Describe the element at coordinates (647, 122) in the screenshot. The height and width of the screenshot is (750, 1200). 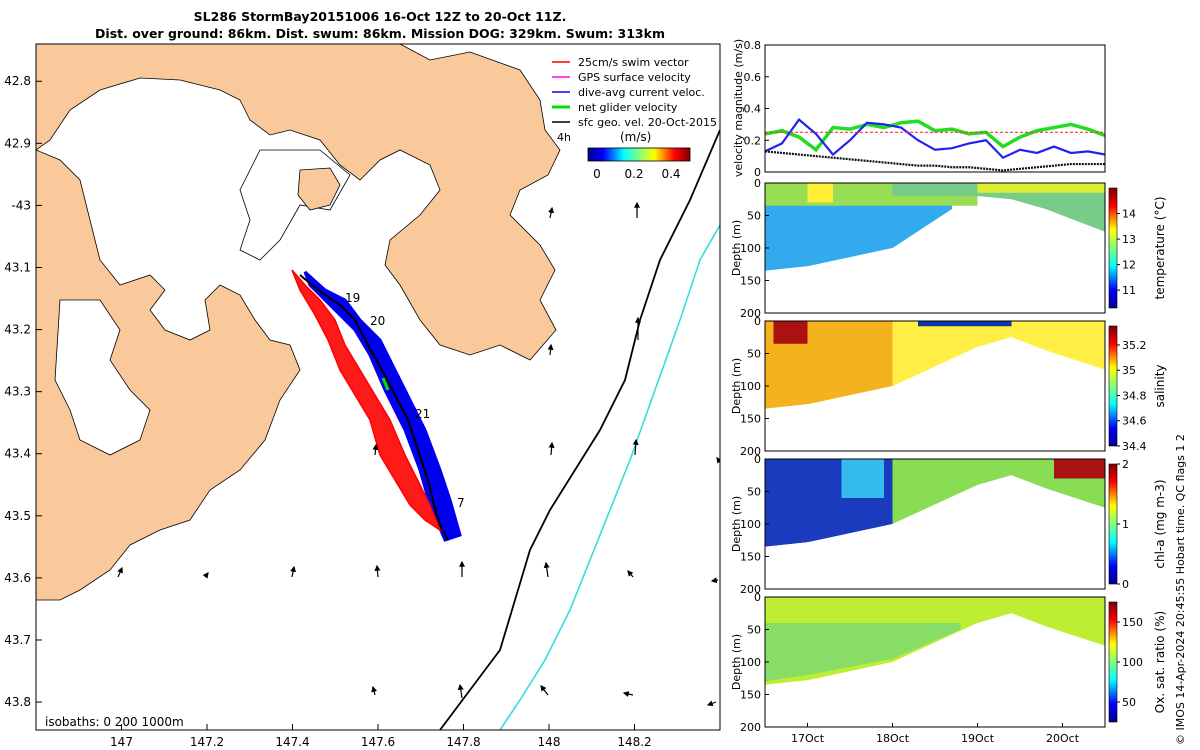
I see `legend-sfc-geo: sfc geo. vel. 20-Oct-2015` at that location.